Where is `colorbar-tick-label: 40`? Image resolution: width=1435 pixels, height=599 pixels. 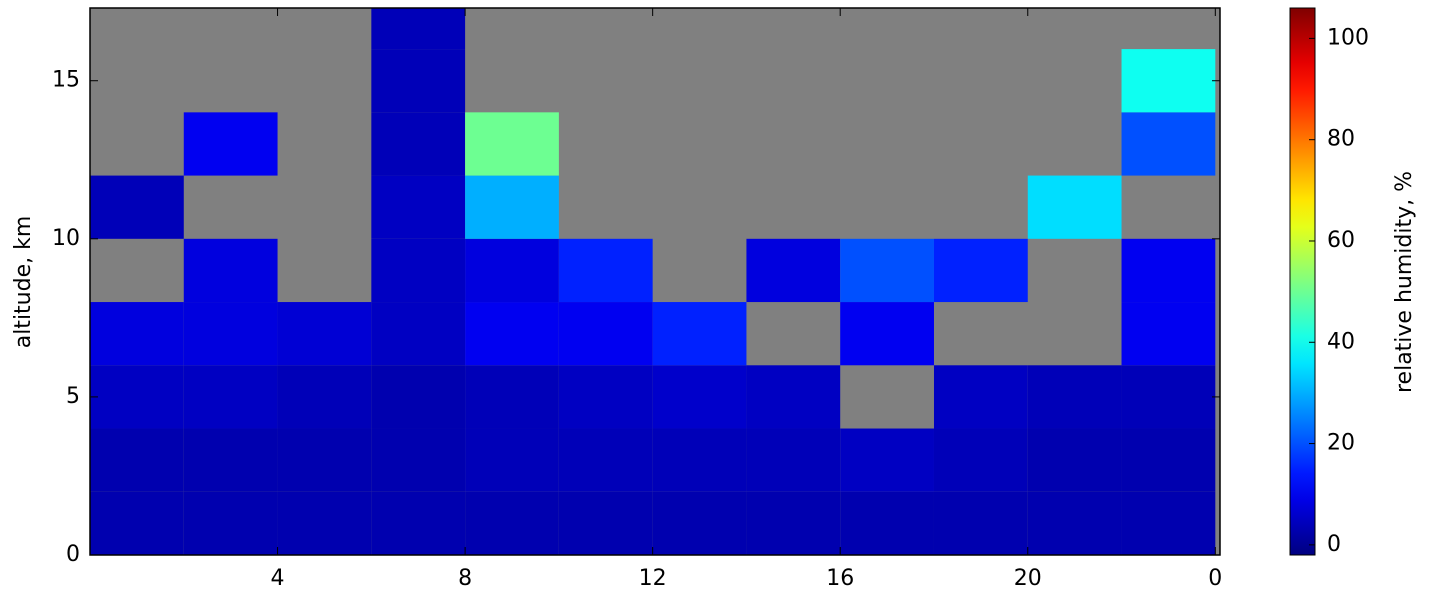 colorbar-tick-label: 40 is located at coordinates (1341, 341).